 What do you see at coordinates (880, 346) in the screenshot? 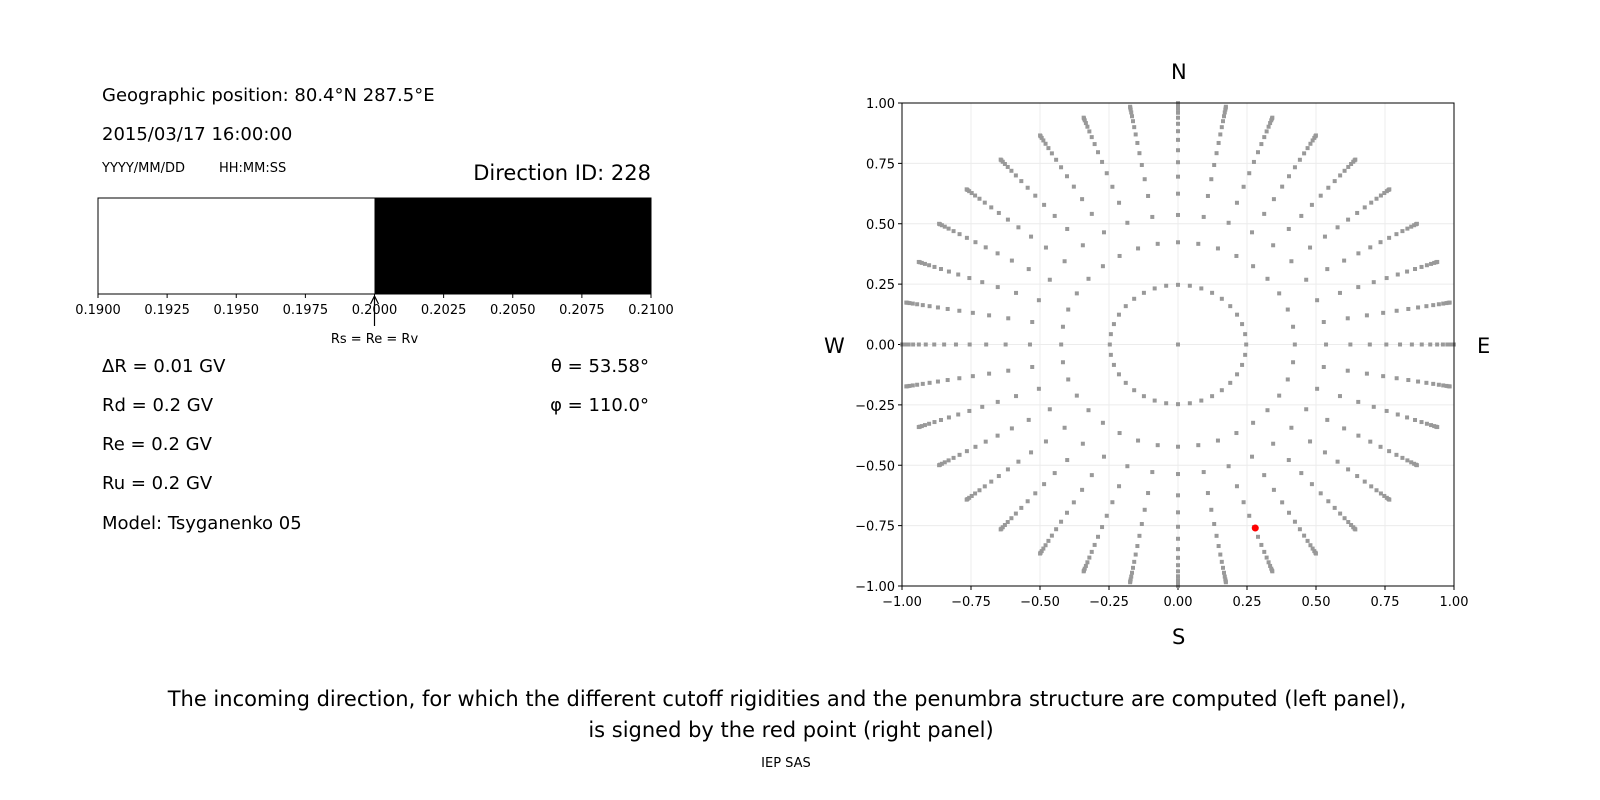
I see `y-tick-label: 0.00` at bounding box center [880, 346].